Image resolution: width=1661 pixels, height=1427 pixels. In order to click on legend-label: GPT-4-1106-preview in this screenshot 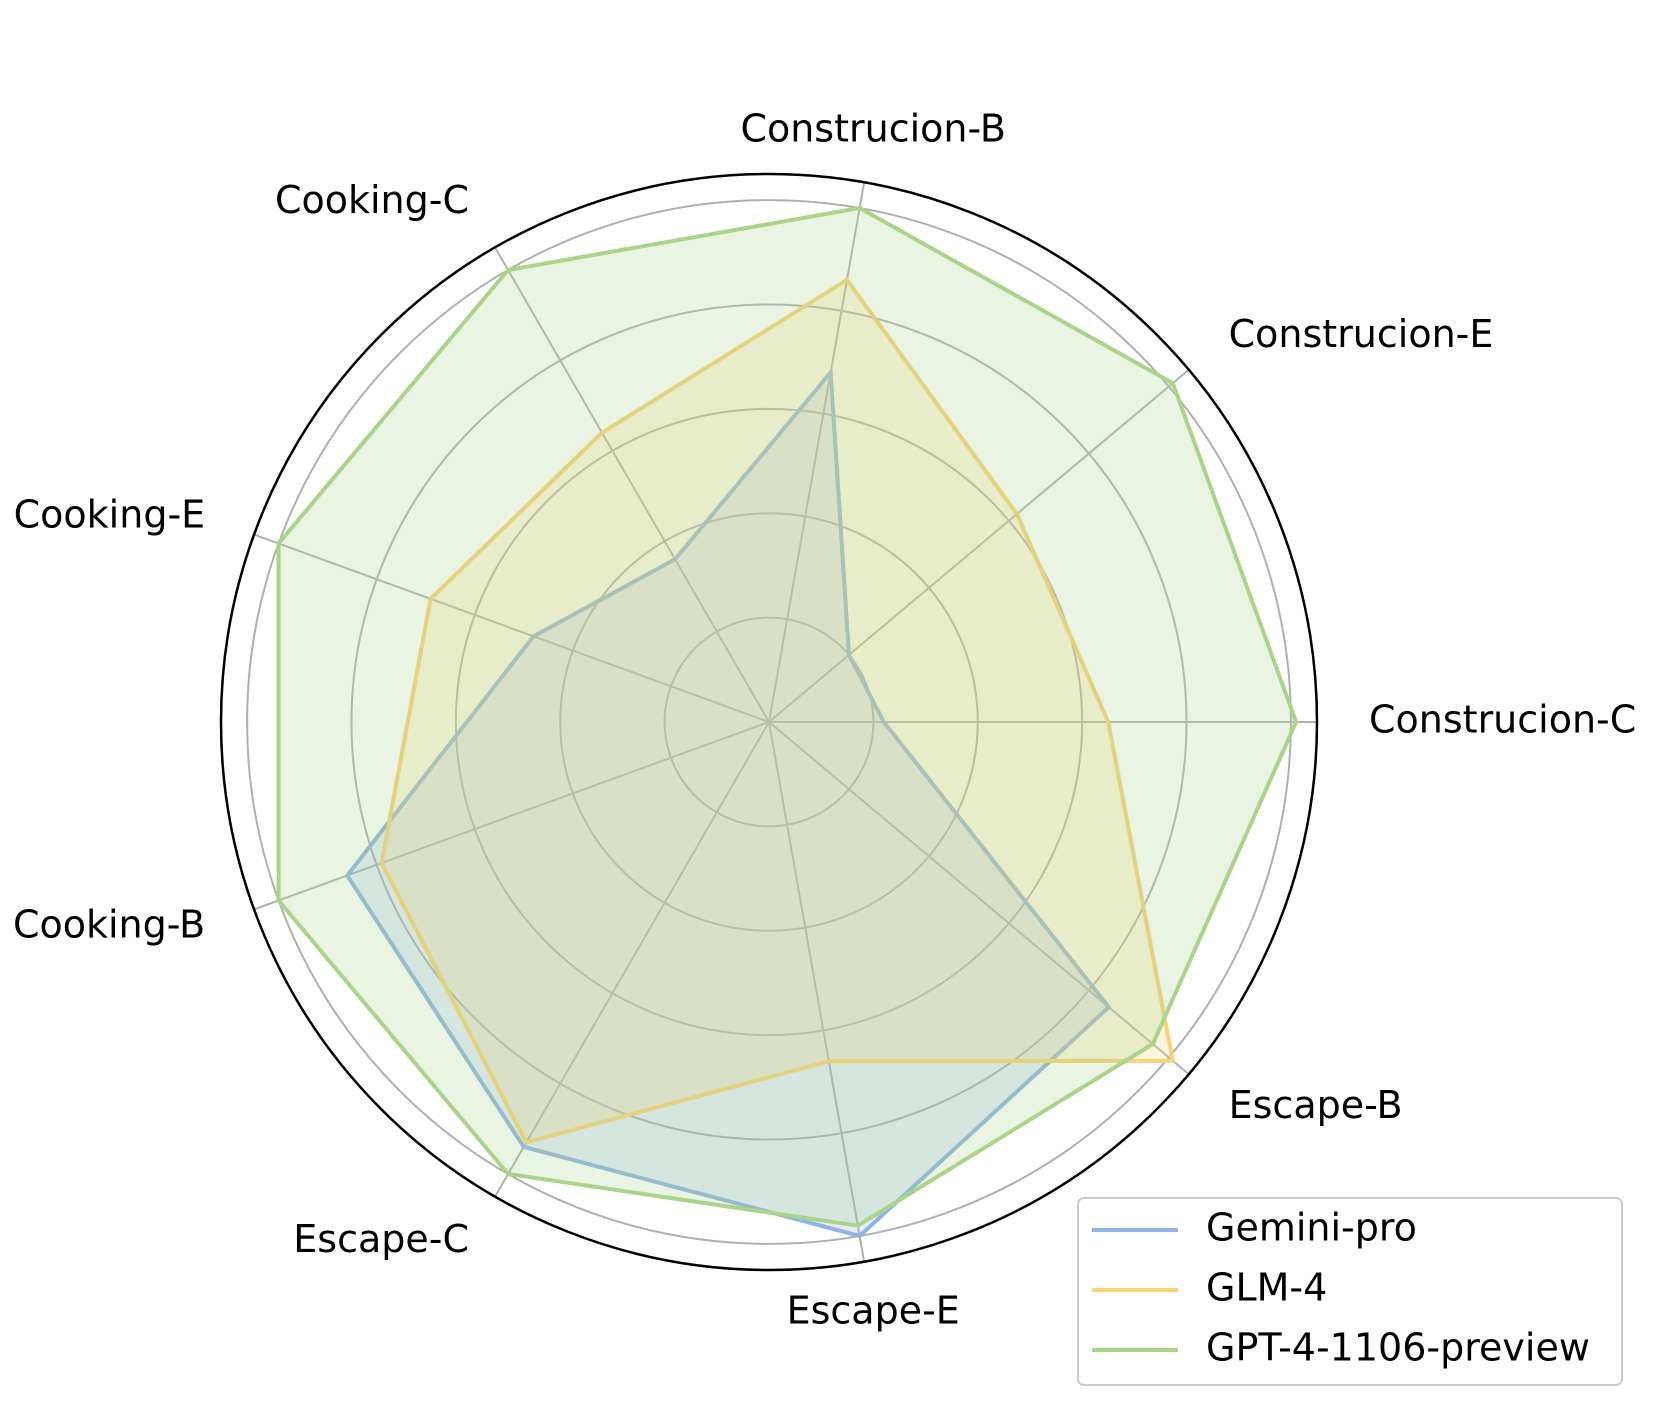, I will do `click(1398, 1348)`.